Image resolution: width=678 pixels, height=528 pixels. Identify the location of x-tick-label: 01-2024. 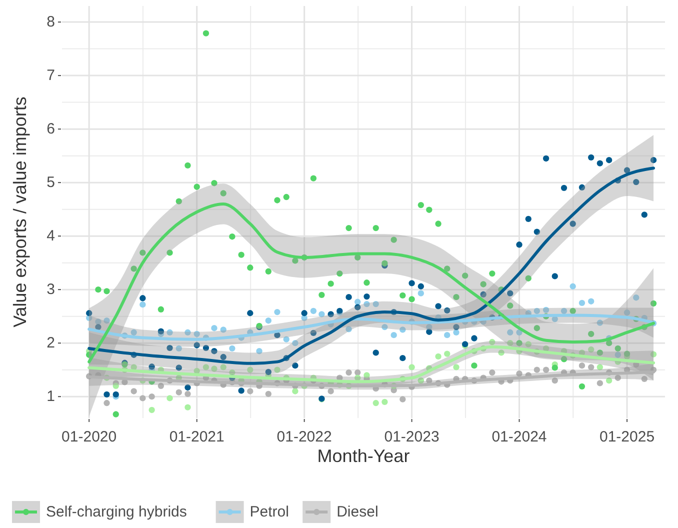
(519, 437).